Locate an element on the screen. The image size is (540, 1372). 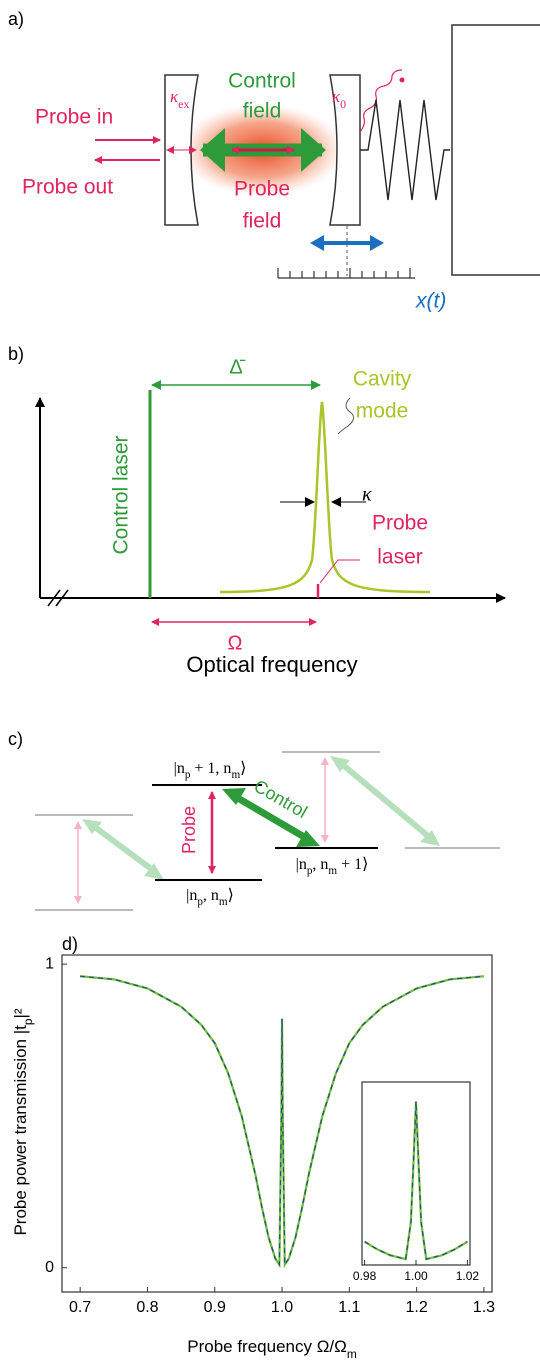
text-part: + 1⟩ is located at coordinates (352, 864).